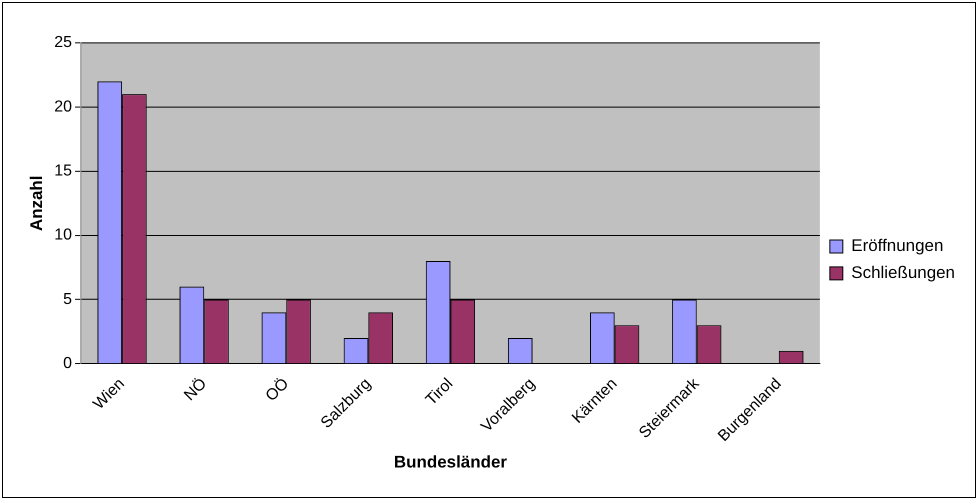 The width and height of the screenshot is (980, 502). I want to click on x-axis-title: Bundesländer, so click(451, 462).